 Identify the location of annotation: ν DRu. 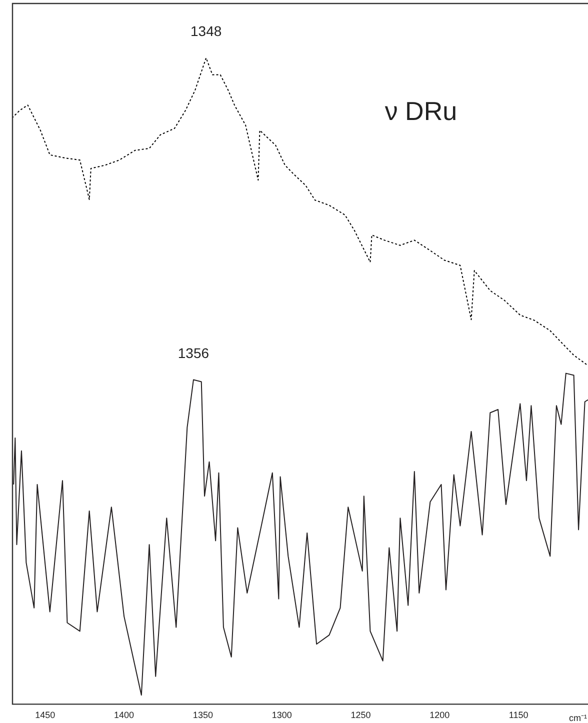
(421, 111).